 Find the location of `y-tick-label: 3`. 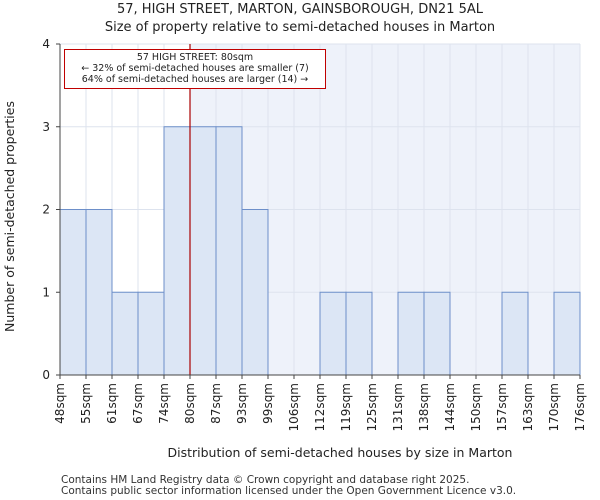

y-tick-label: 3 is located at coordinates (46, 127).